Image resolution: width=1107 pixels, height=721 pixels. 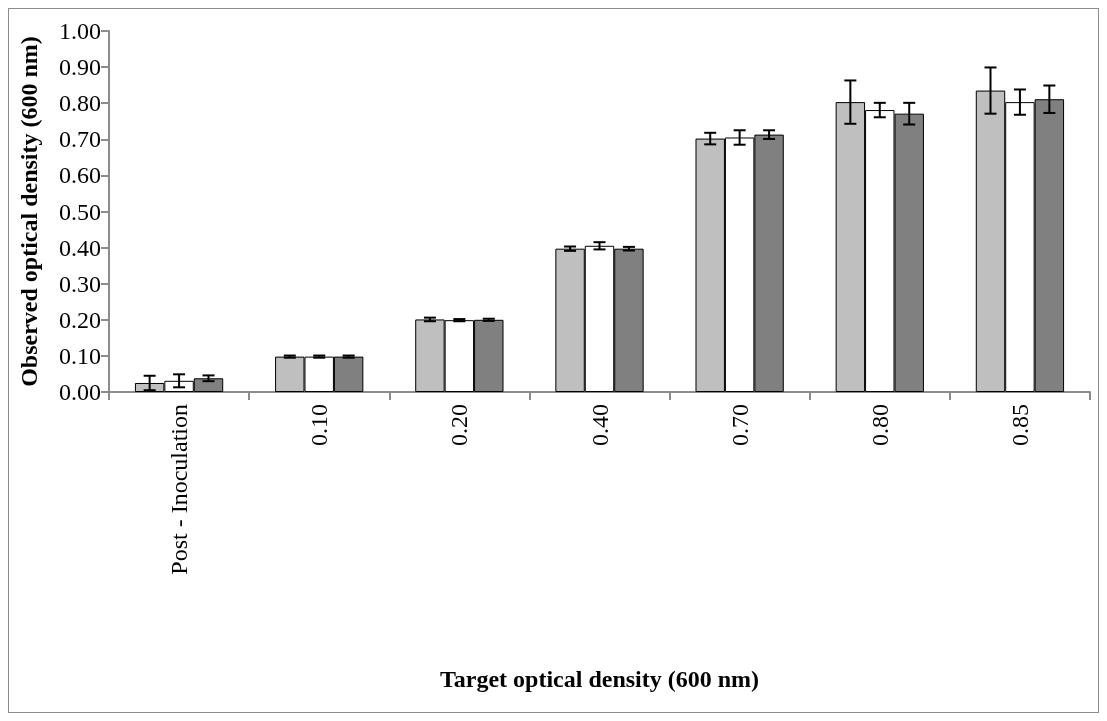 What do you see at coordinates (179, 489) in the screenshot?
I see `x-tick-label: Post - Inoculation` at bounding box center [179, 489].